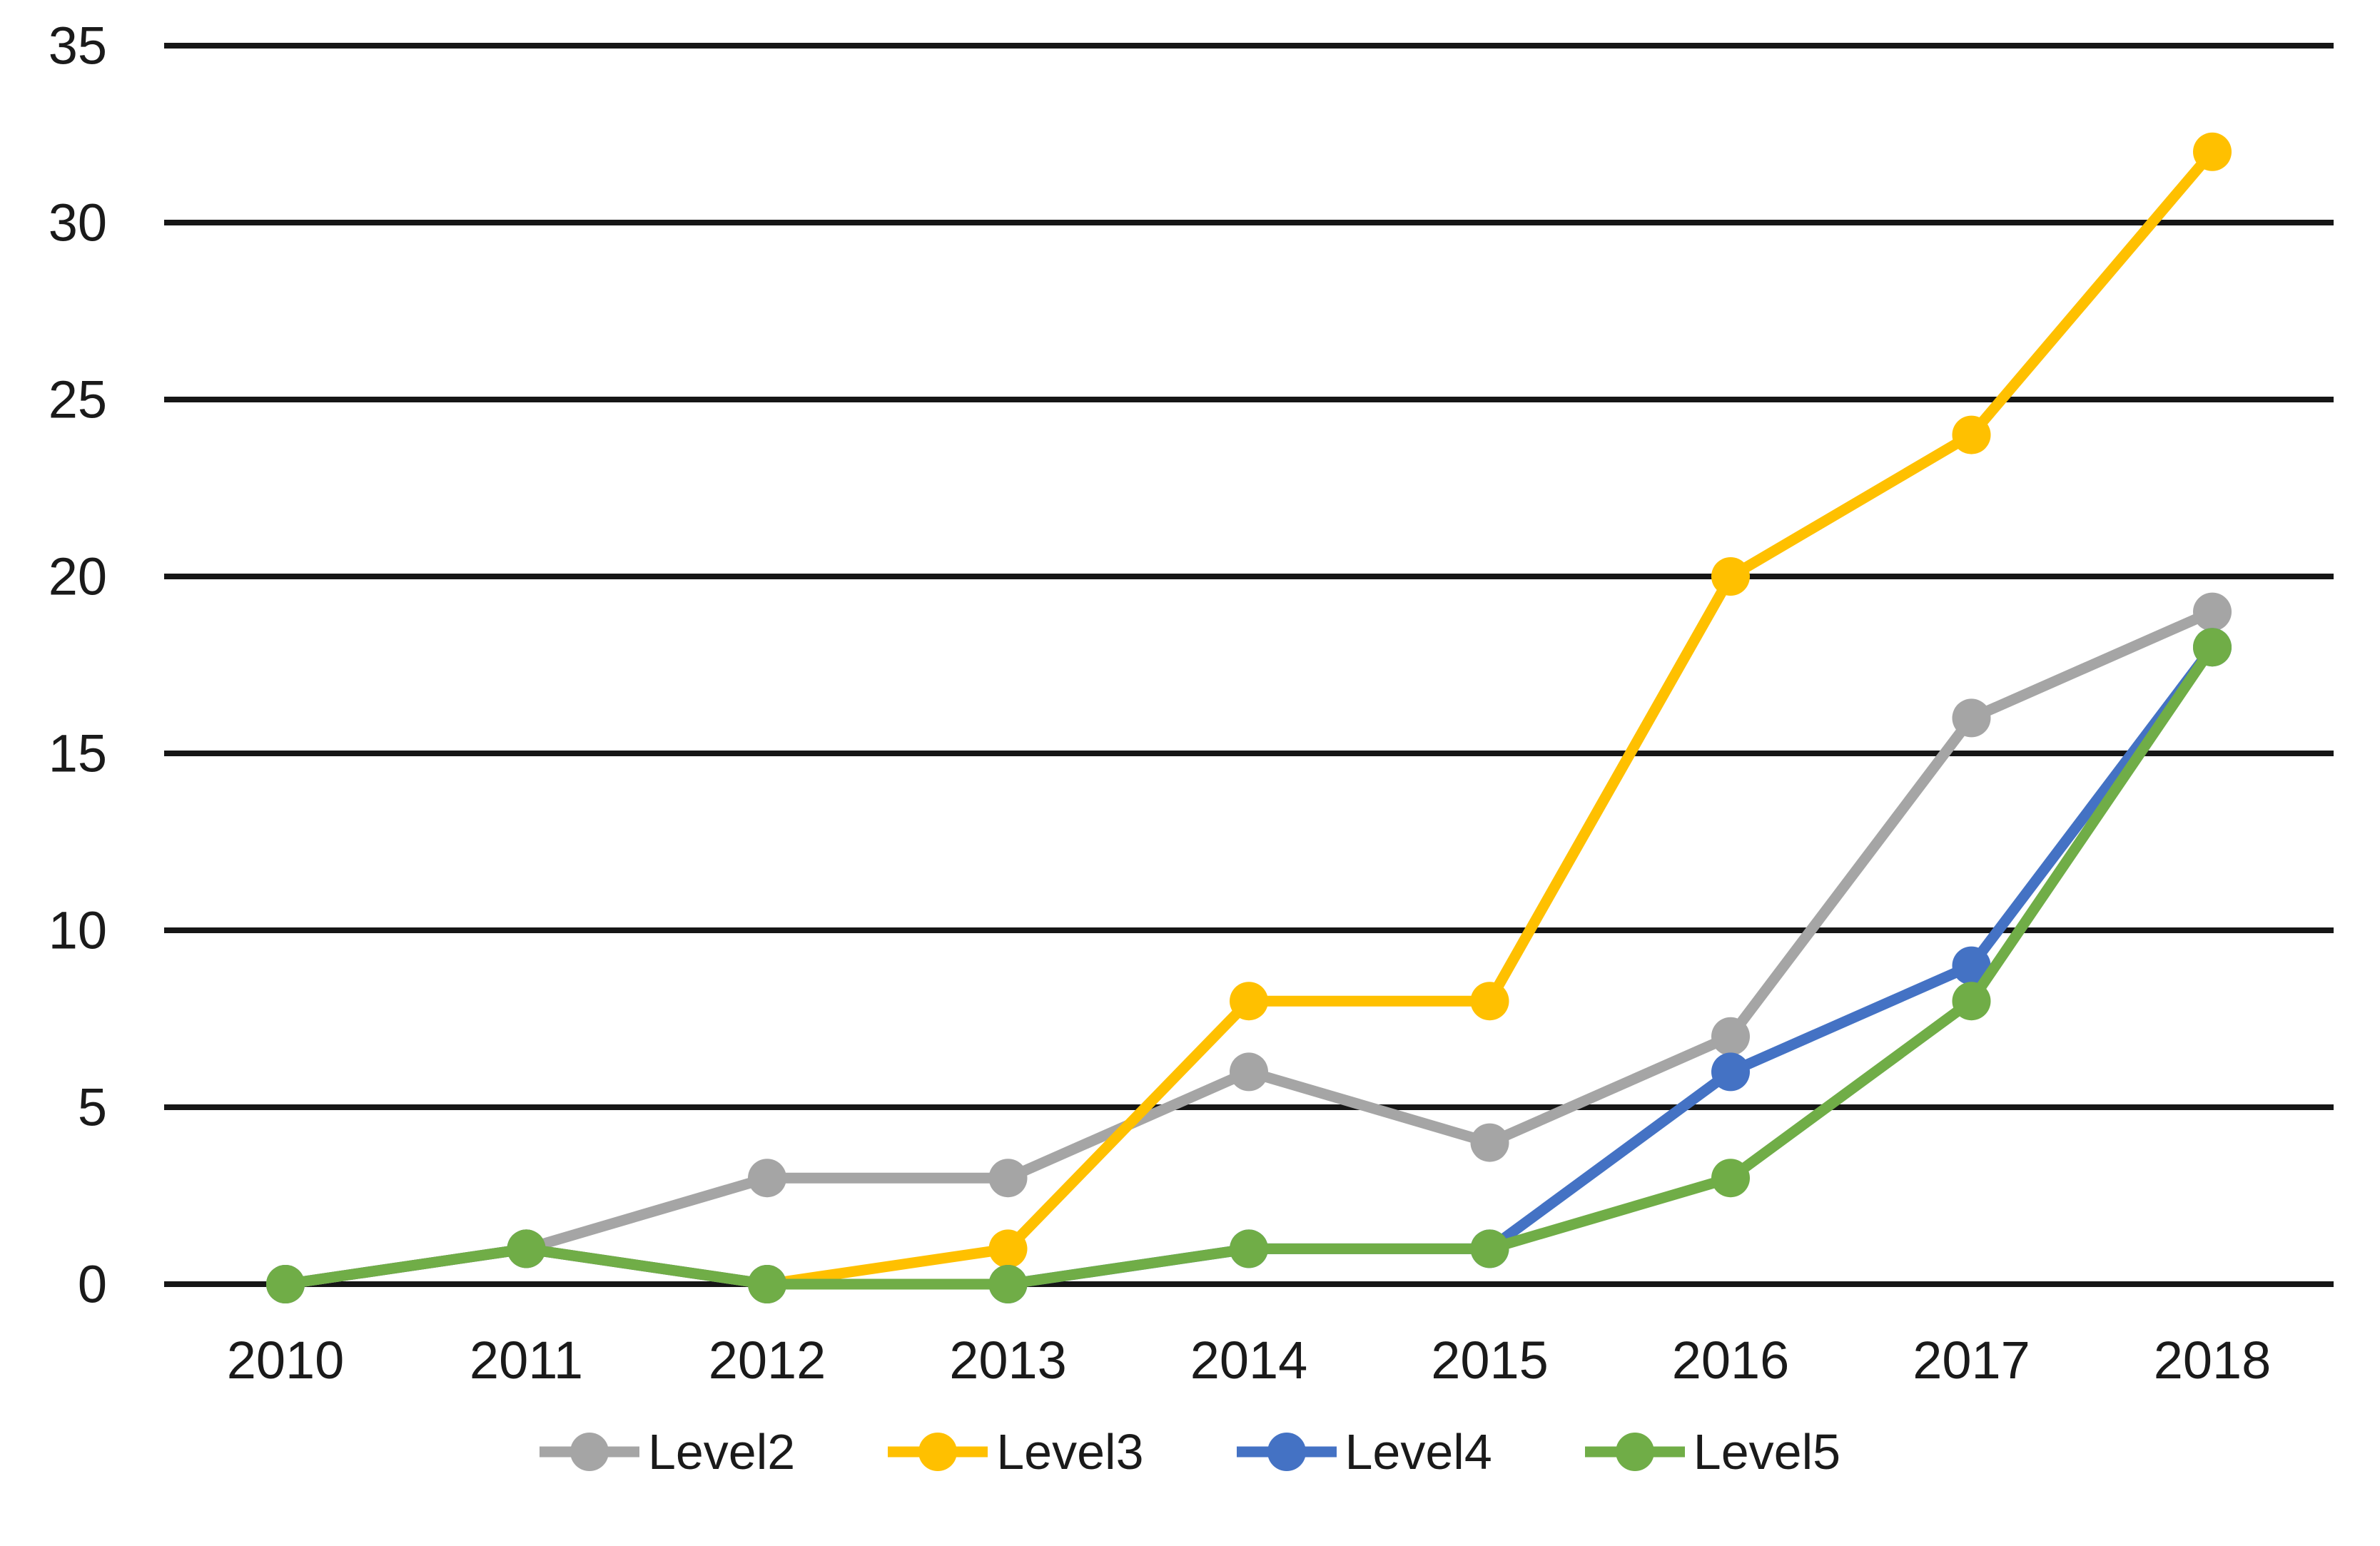 The height and width of the screenshot is (1546, 2380). I want to click on marker-Level5-2014, so click(1249, 1248).